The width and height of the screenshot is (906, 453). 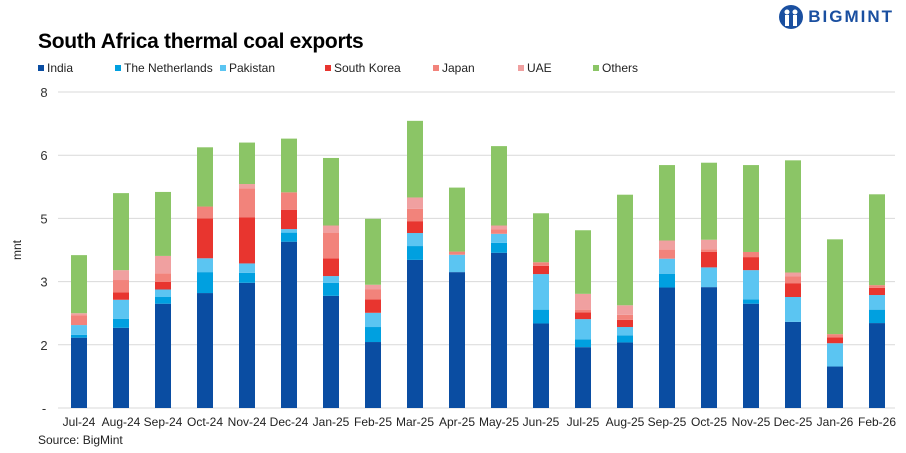 I want to click on legend-label: India, so click(x=60, y=68).